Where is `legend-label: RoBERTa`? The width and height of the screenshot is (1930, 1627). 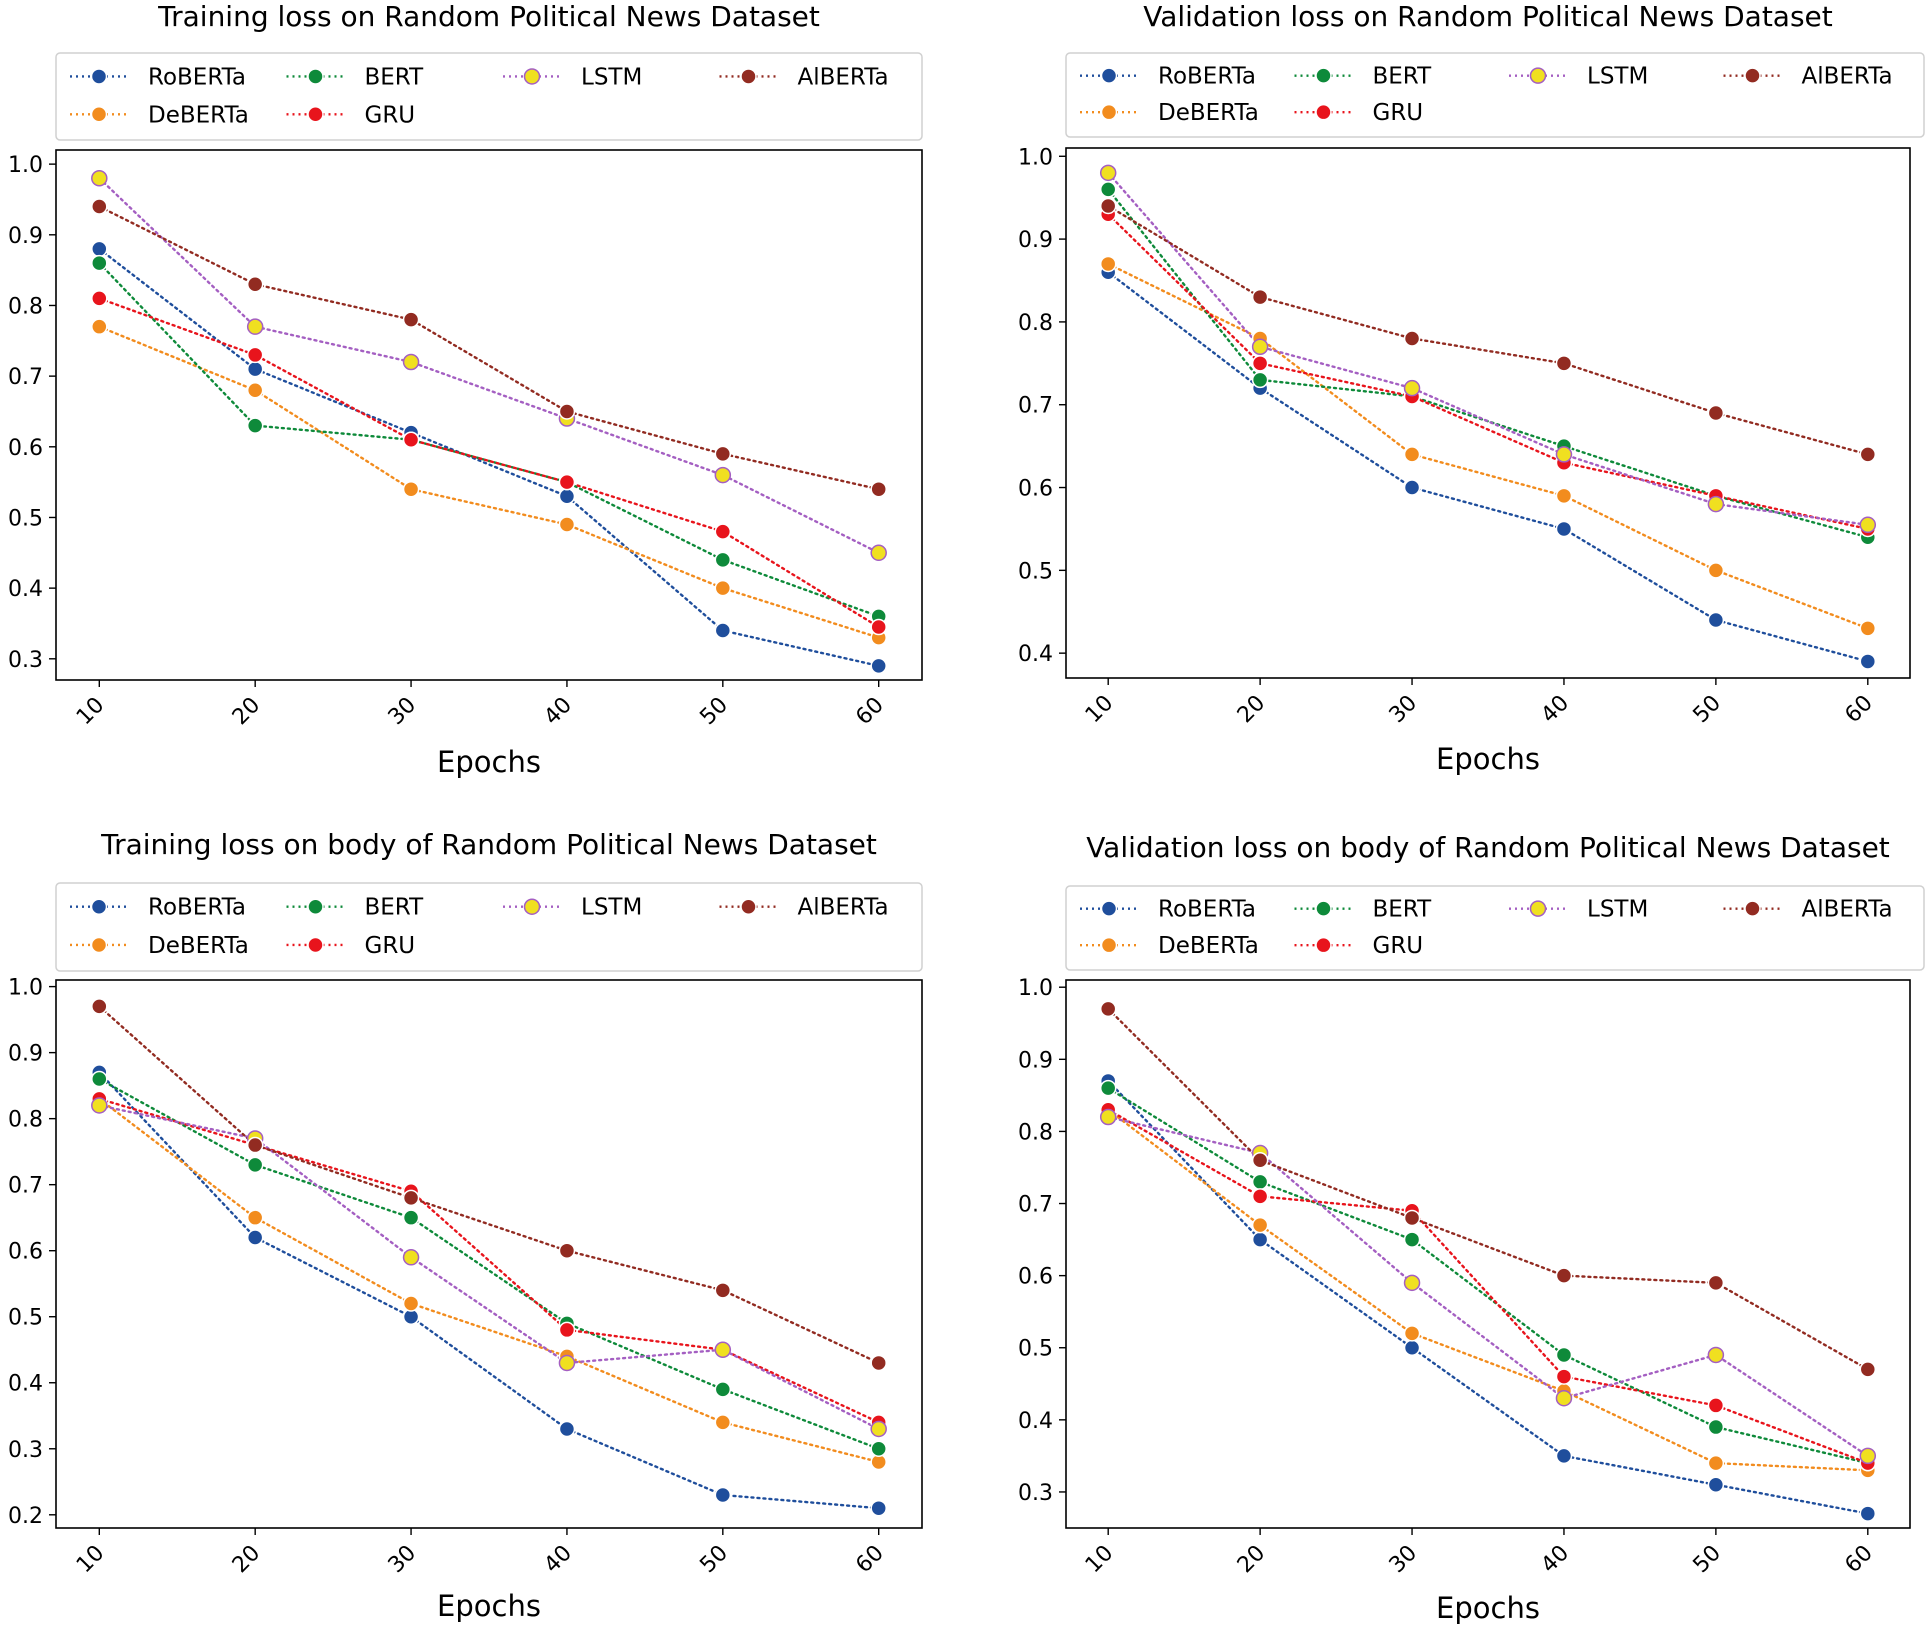
legend-label: RoBERTa is located at coordinates (1207, 910).